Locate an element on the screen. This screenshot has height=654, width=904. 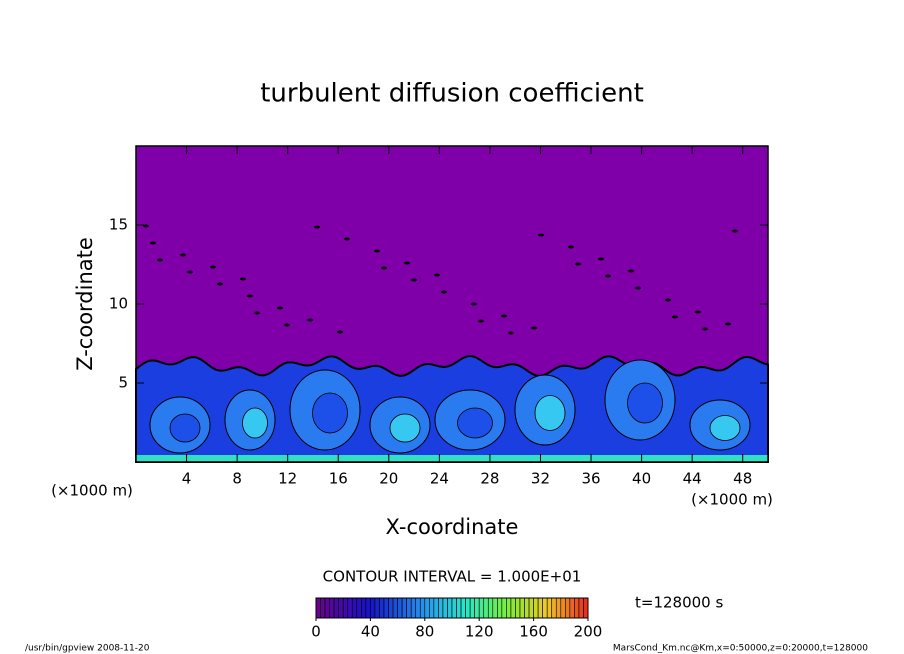
time-label: t=128000 s is located at coordinates (679, 603).